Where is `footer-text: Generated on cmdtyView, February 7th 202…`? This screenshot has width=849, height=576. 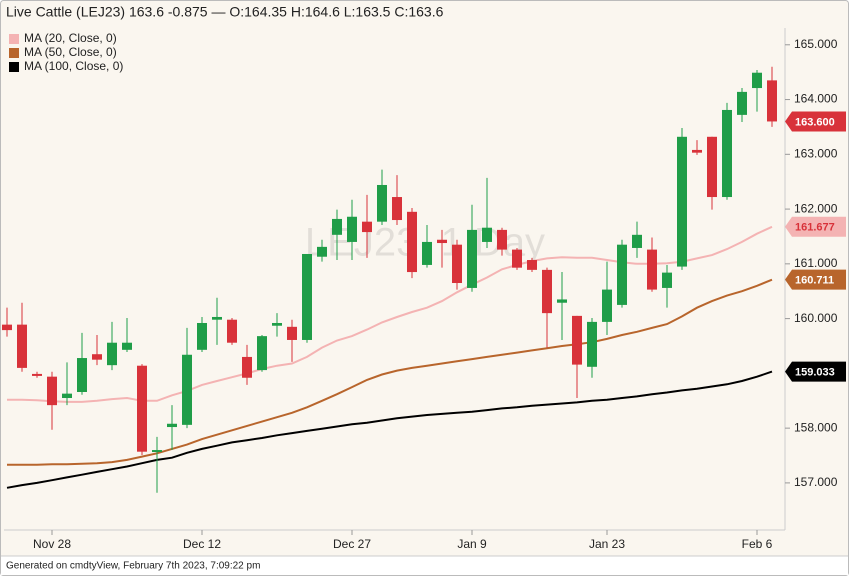
footer-text: Generated on cmdtyView, February 7th 202… is located at coordinates (133, 566).